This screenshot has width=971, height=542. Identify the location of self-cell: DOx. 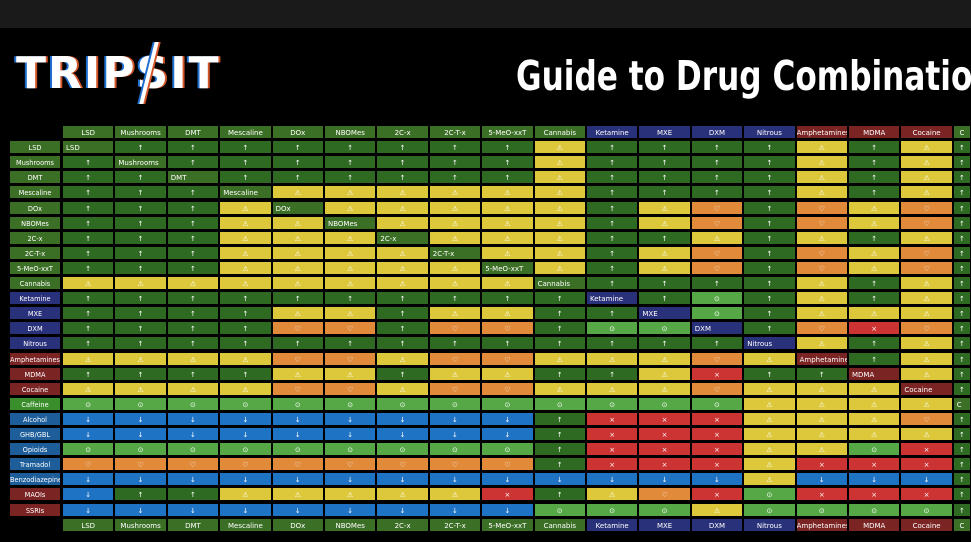
(297, 207).